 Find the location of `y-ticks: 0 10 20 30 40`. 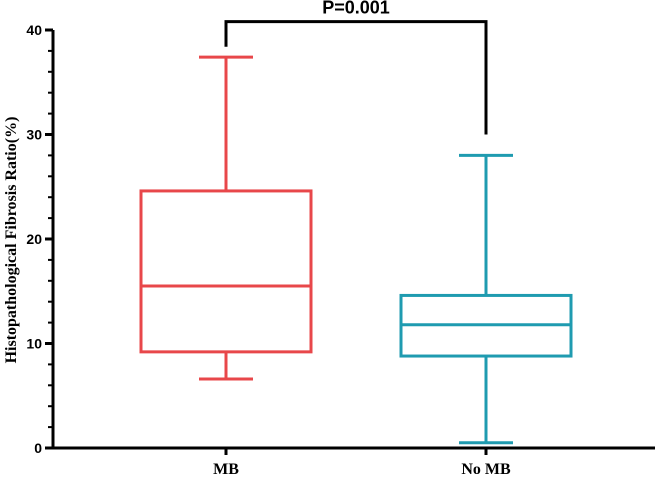

y-ticks: 0 10 20 30 40 is located at coordinates (39, 239).